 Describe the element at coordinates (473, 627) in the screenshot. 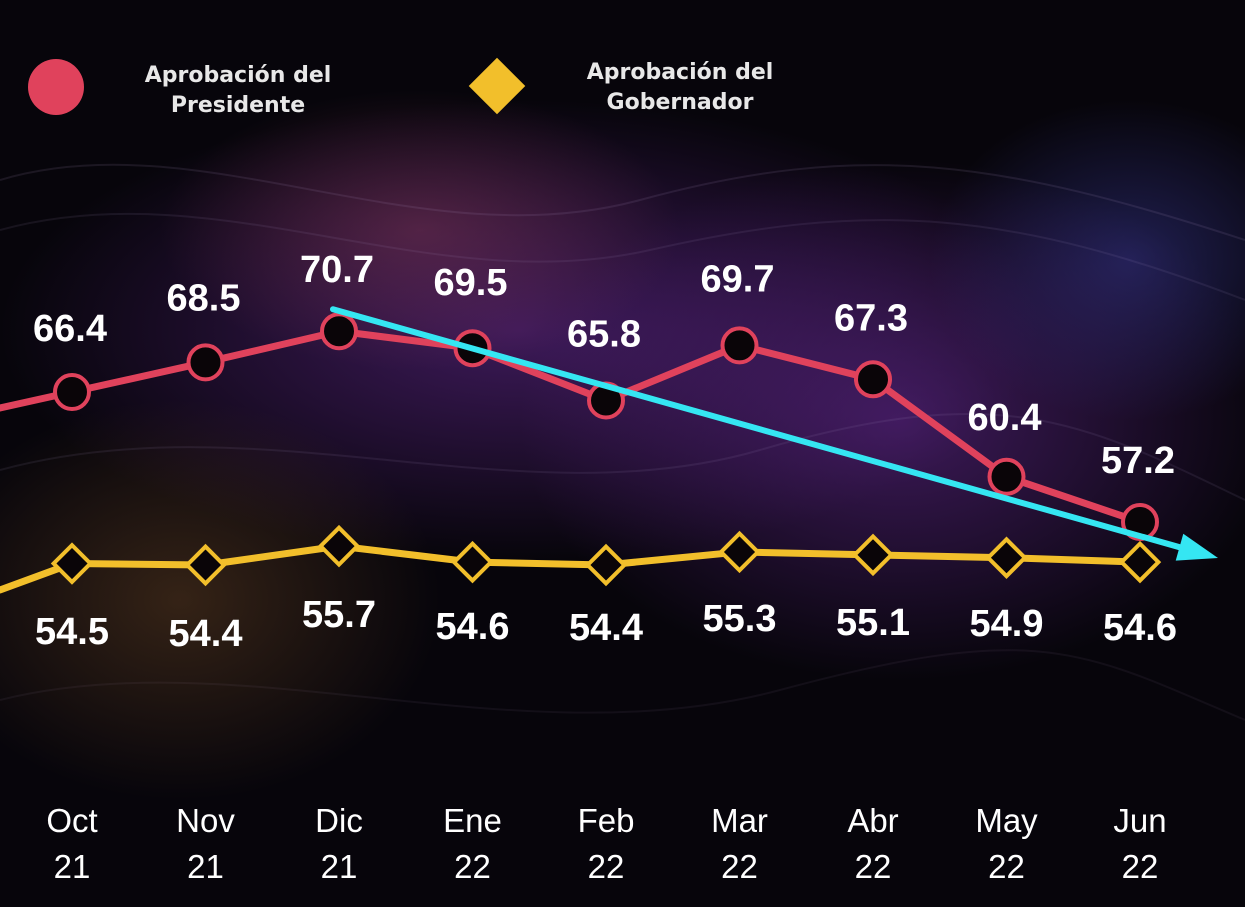

I see `value-label-gobernador-ene: 54.6` at that location.